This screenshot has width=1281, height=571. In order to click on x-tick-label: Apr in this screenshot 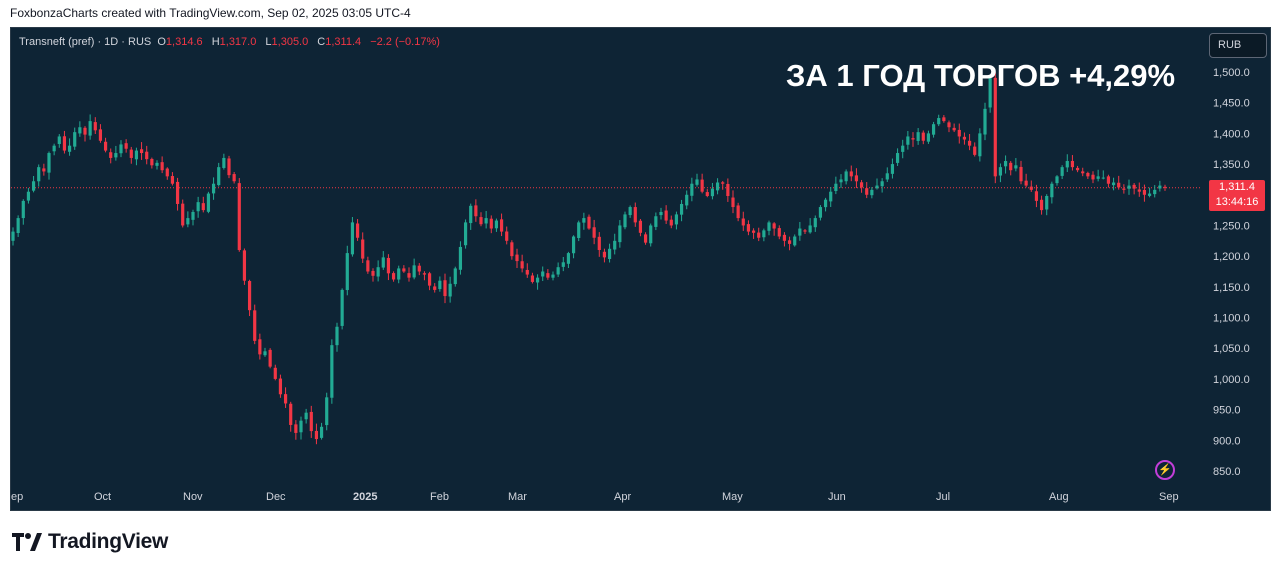, I will do `click(622, 497)`.